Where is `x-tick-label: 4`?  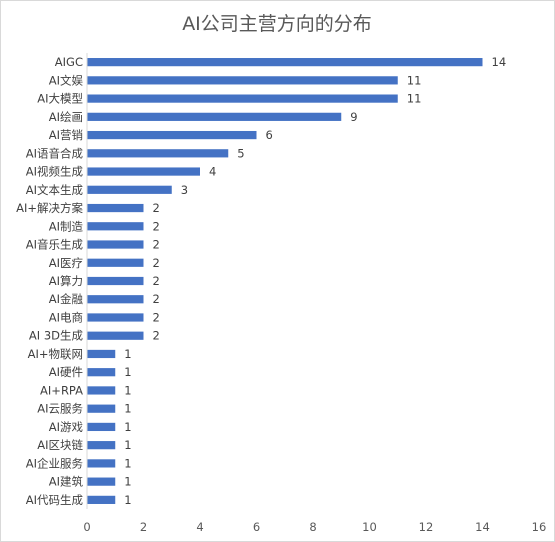
x-tick-label: 4 is located at coordinates (199, 527).